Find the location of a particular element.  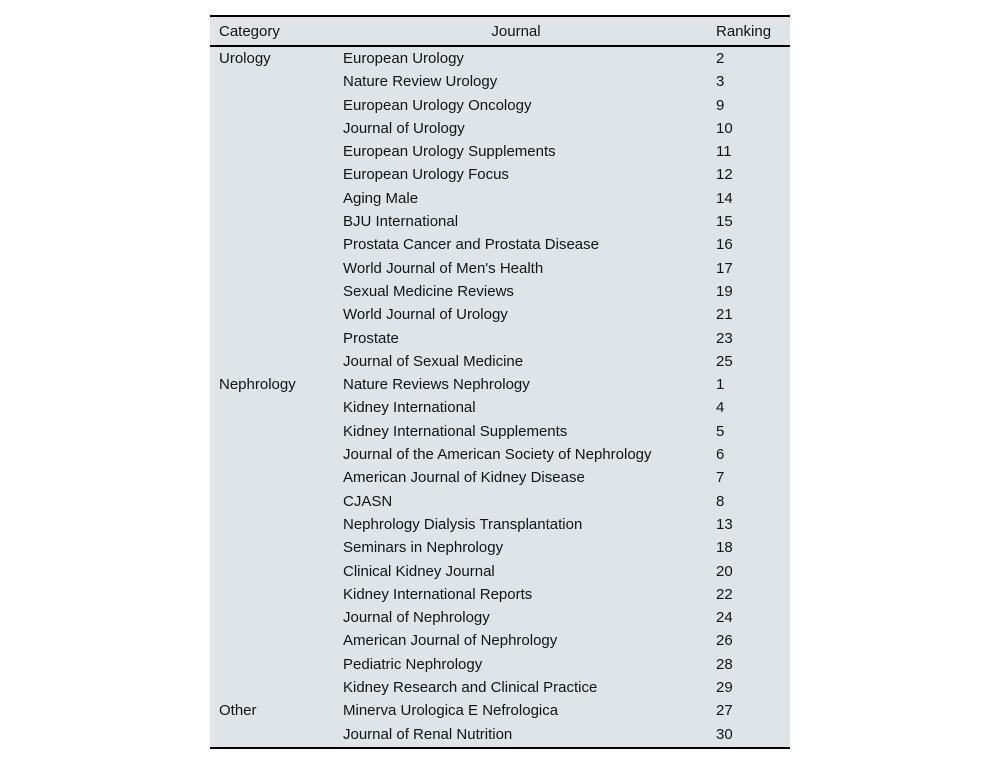

journal-cell: Nature Reviews Nephrology is located at coordinates (436, 385).